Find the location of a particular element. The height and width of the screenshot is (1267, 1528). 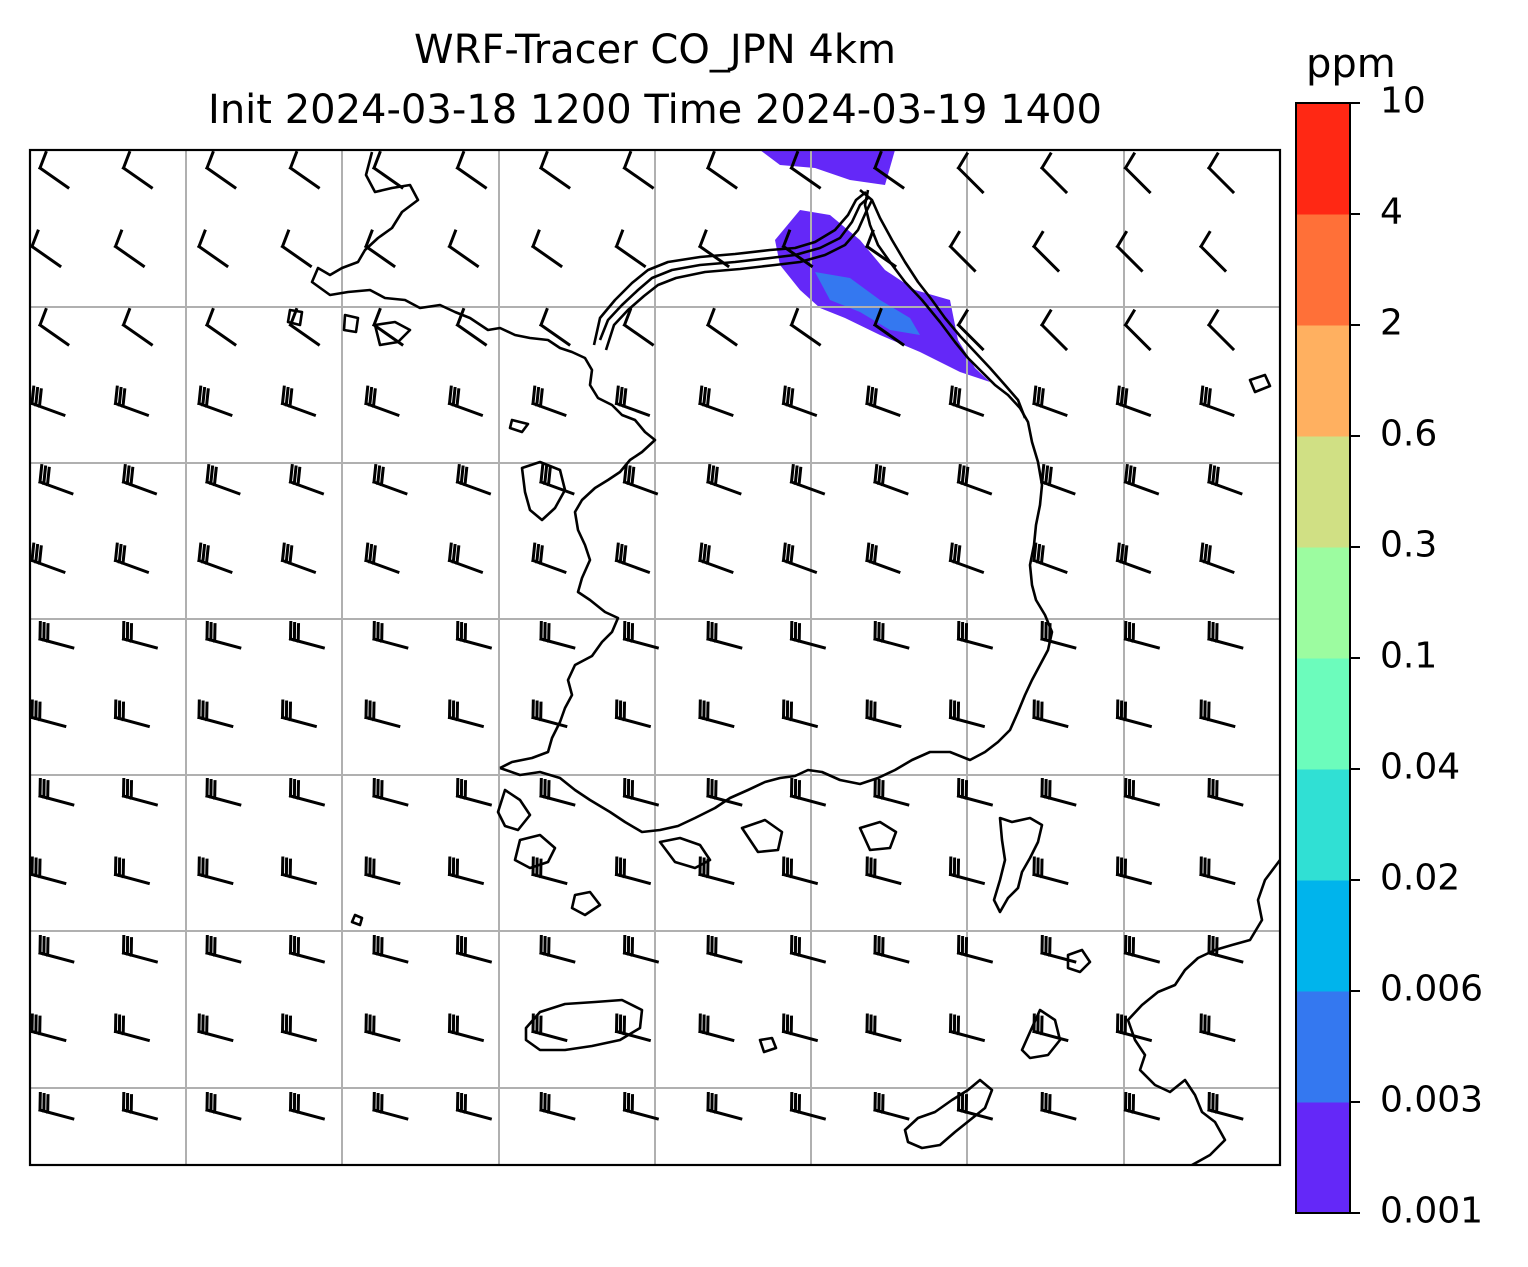

coastline-goto-islands is located at coordinates (1041, 1034).